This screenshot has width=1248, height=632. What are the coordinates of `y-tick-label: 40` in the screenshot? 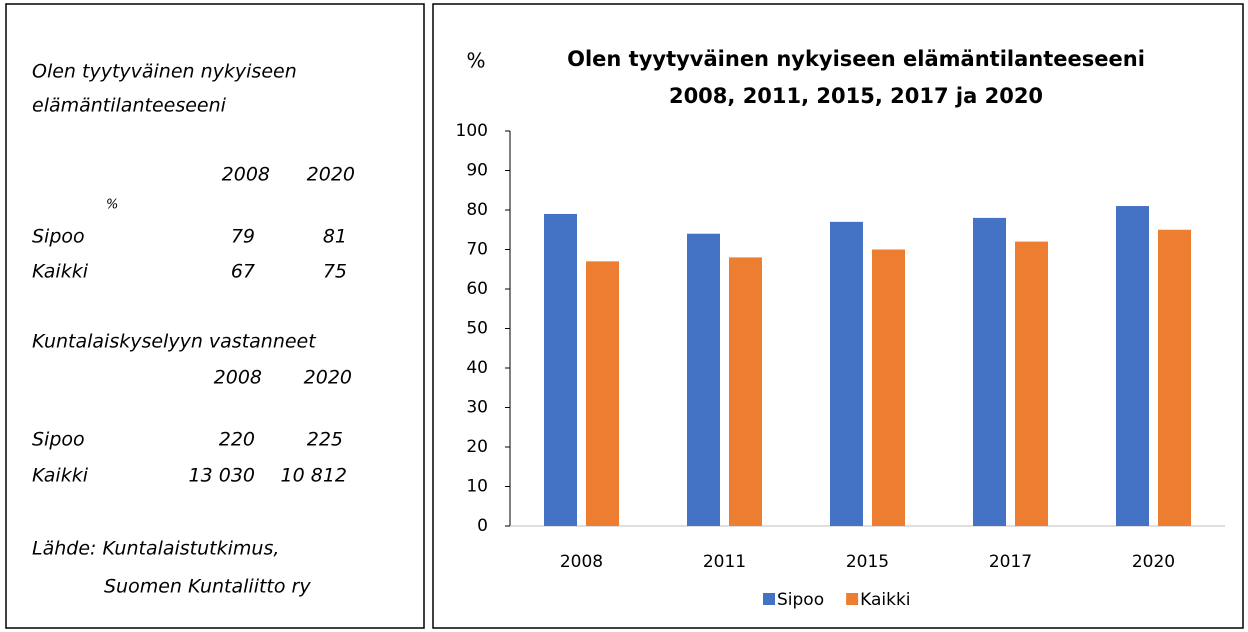 It's located at (477, 368).